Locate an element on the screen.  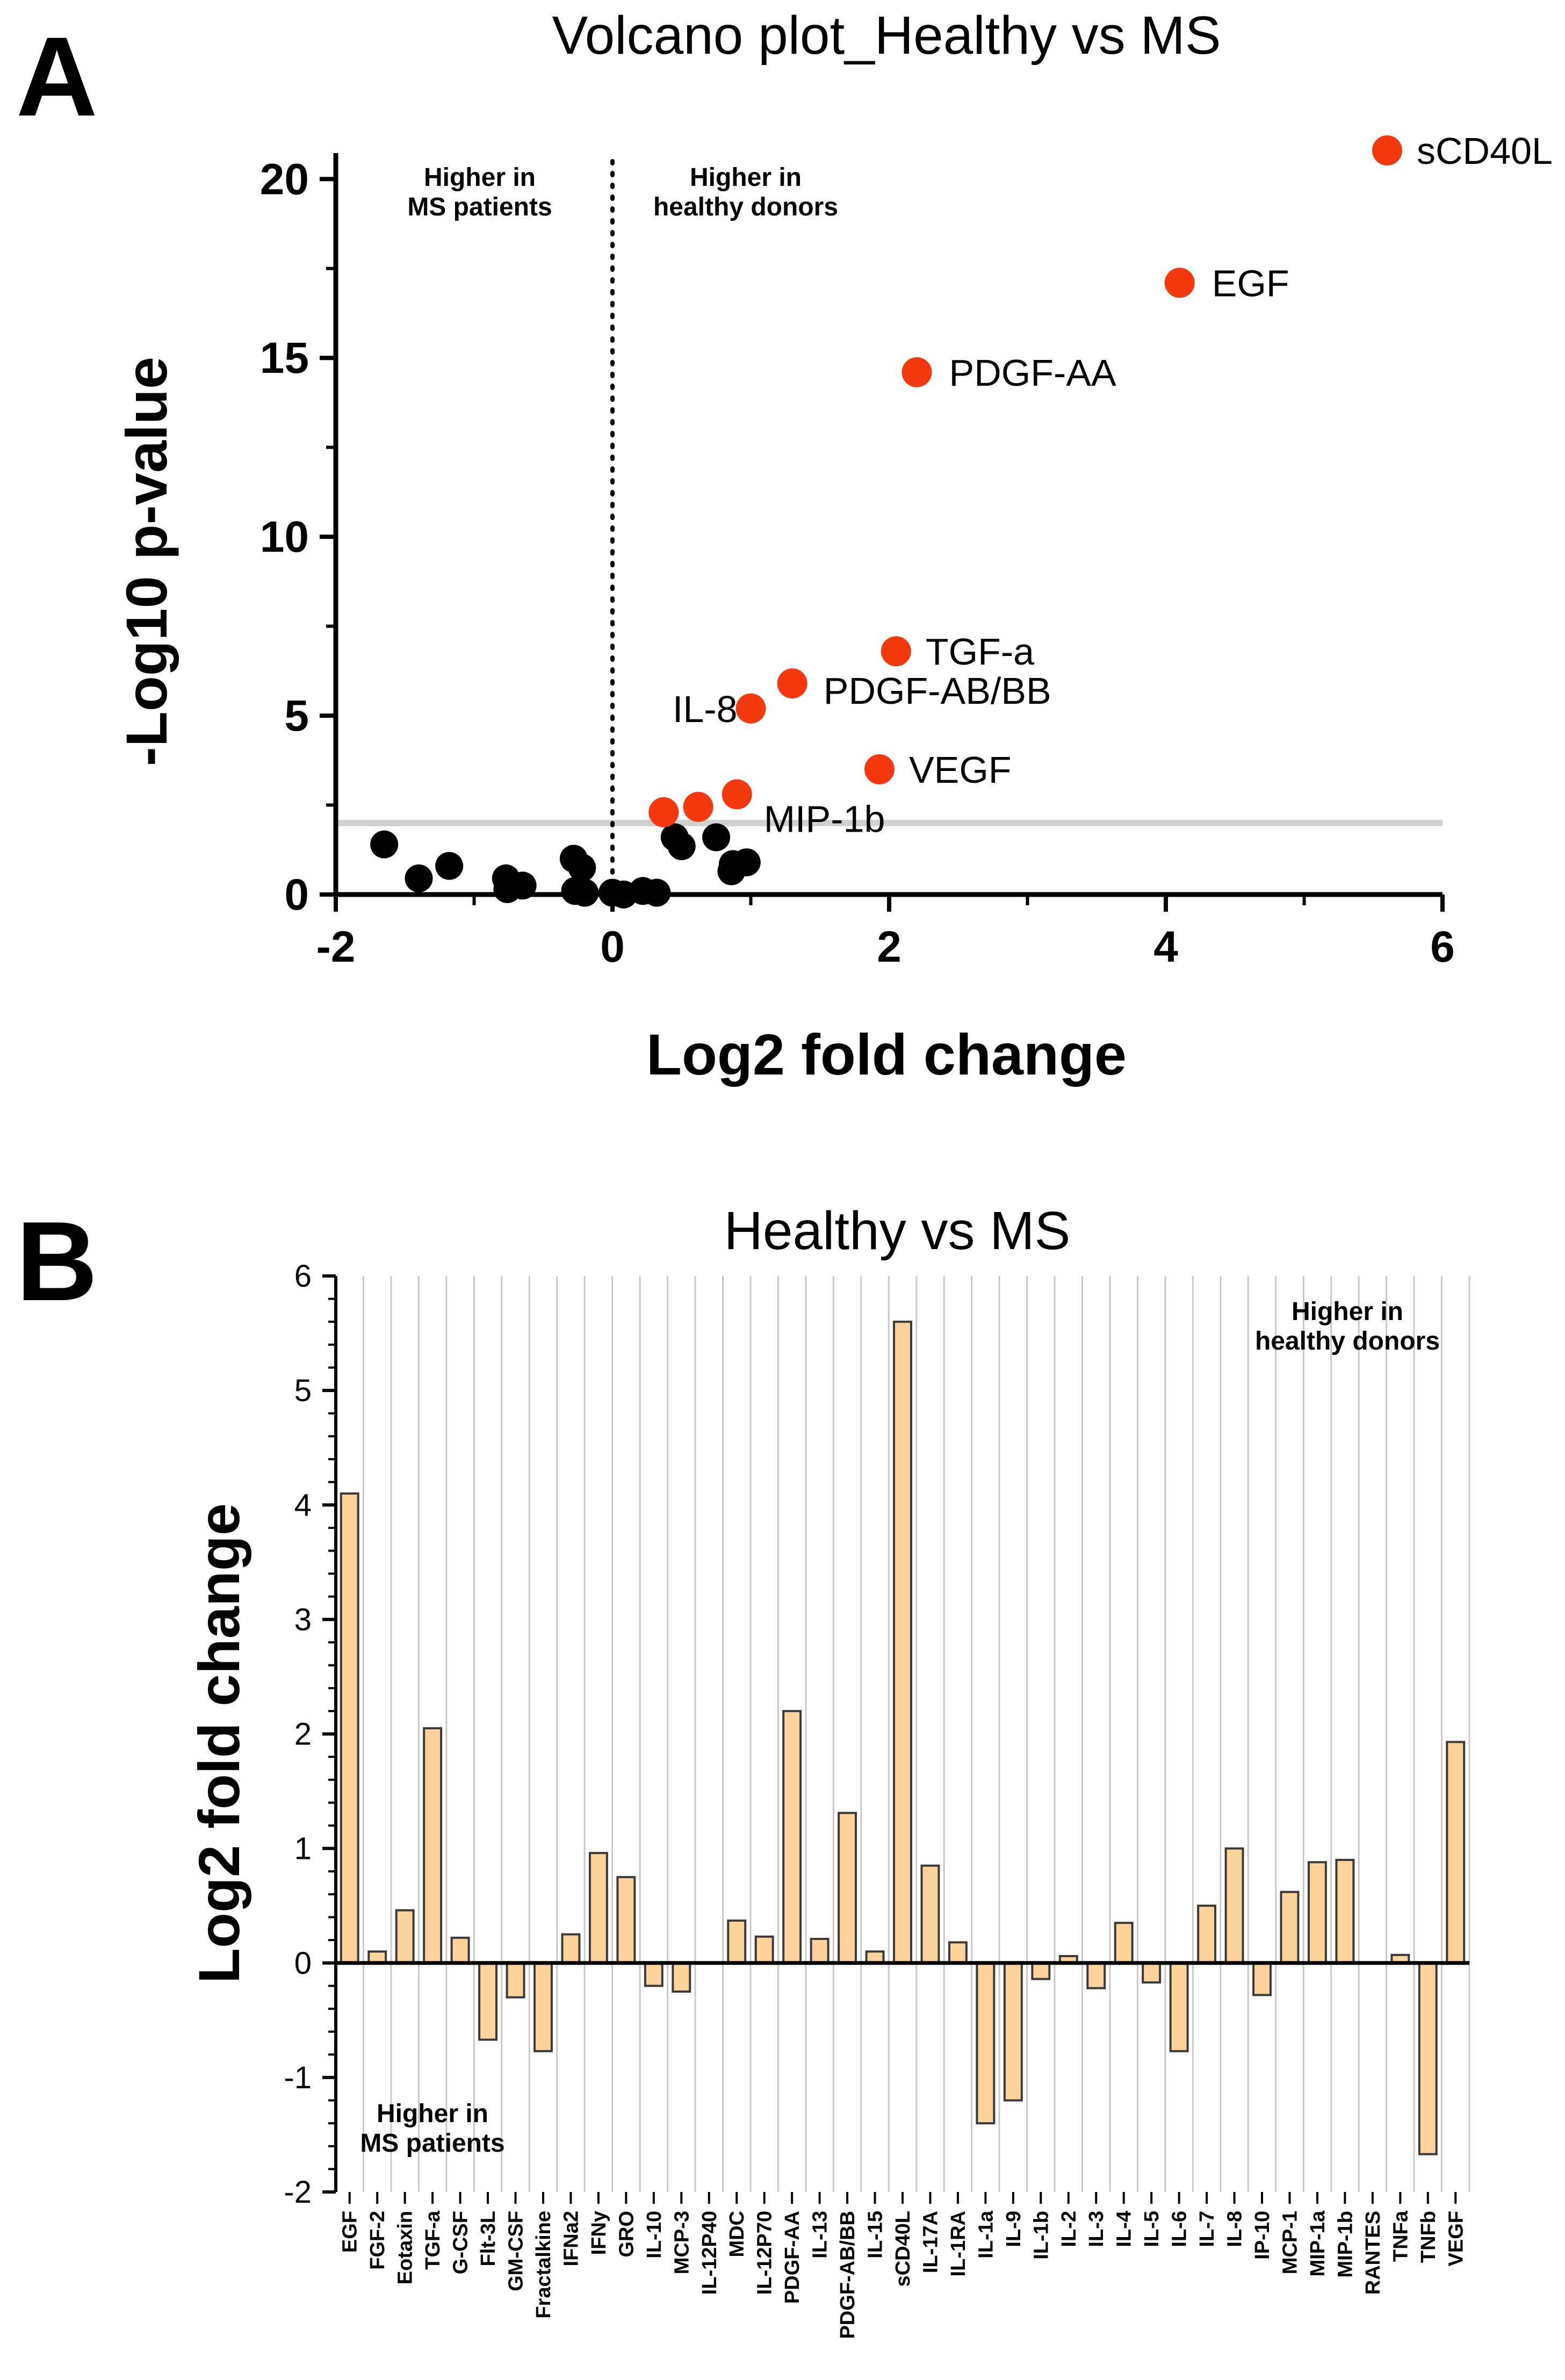
significant-point-label: TGF-a is located at coordinates (980, 652).